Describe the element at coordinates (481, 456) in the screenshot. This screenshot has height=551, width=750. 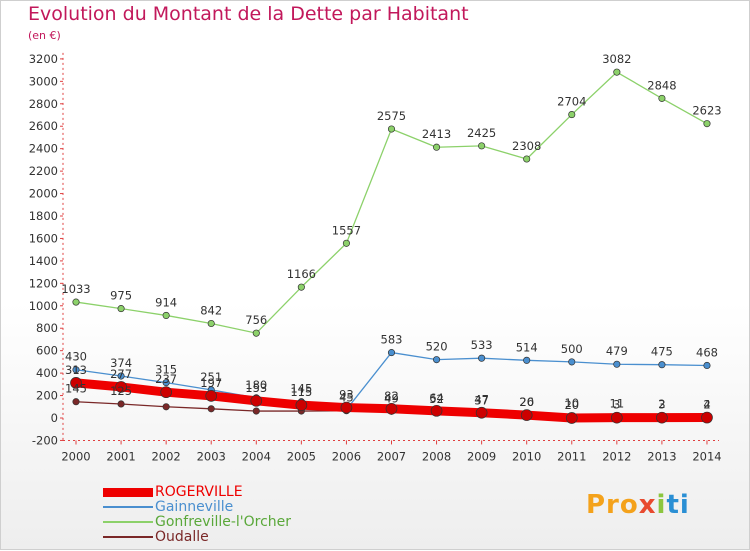
I see `x-tick-label: 2009` at that location.